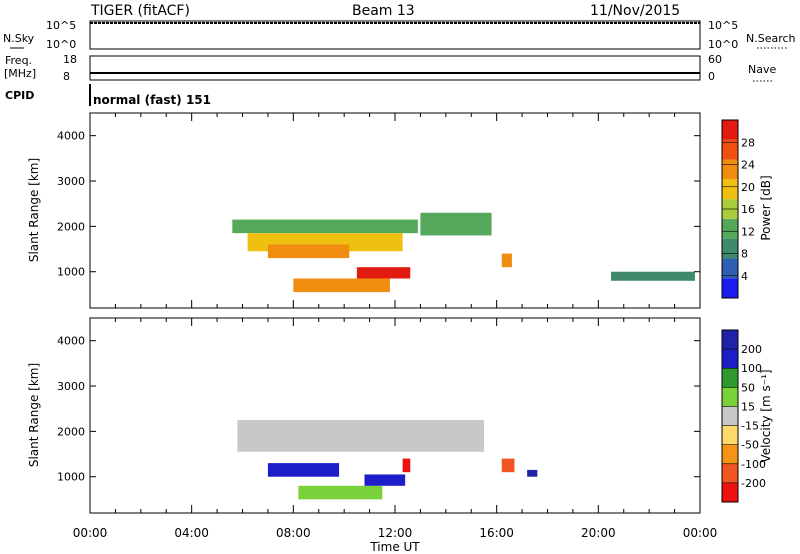 The height and width of the screenshot is (554, 800). Describe the element at coordinates (34, 415) in the screenshot. I see `velocity-ylabel: Slant Range [km]` at that location.